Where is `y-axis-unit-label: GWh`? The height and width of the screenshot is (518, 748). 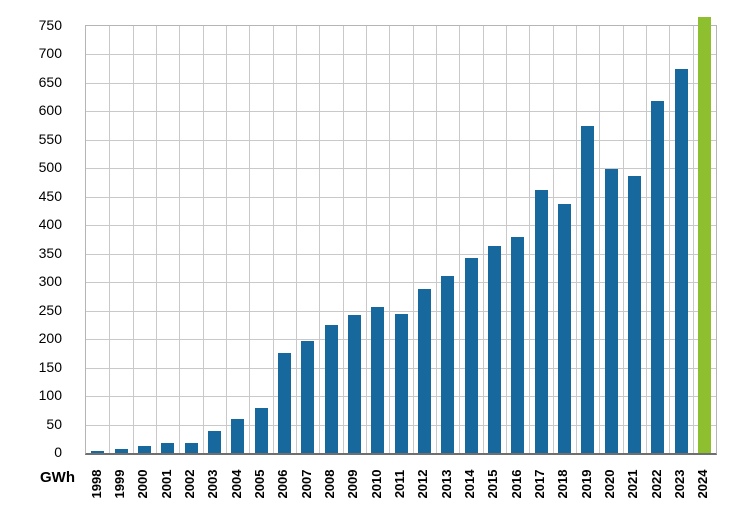
y-axis-unit-label: GWh is located at coordinates (57, 477).